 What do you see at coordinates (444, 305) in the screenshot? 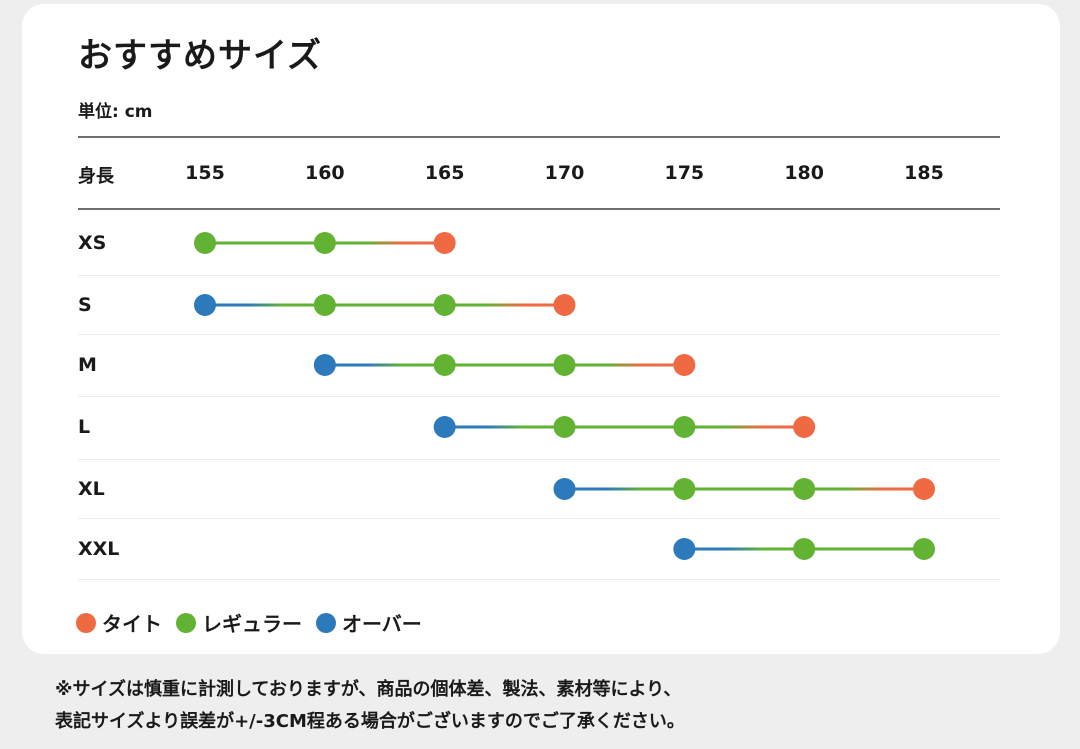
I see `dot-s-165-regular` at bounding box center [444, 305].